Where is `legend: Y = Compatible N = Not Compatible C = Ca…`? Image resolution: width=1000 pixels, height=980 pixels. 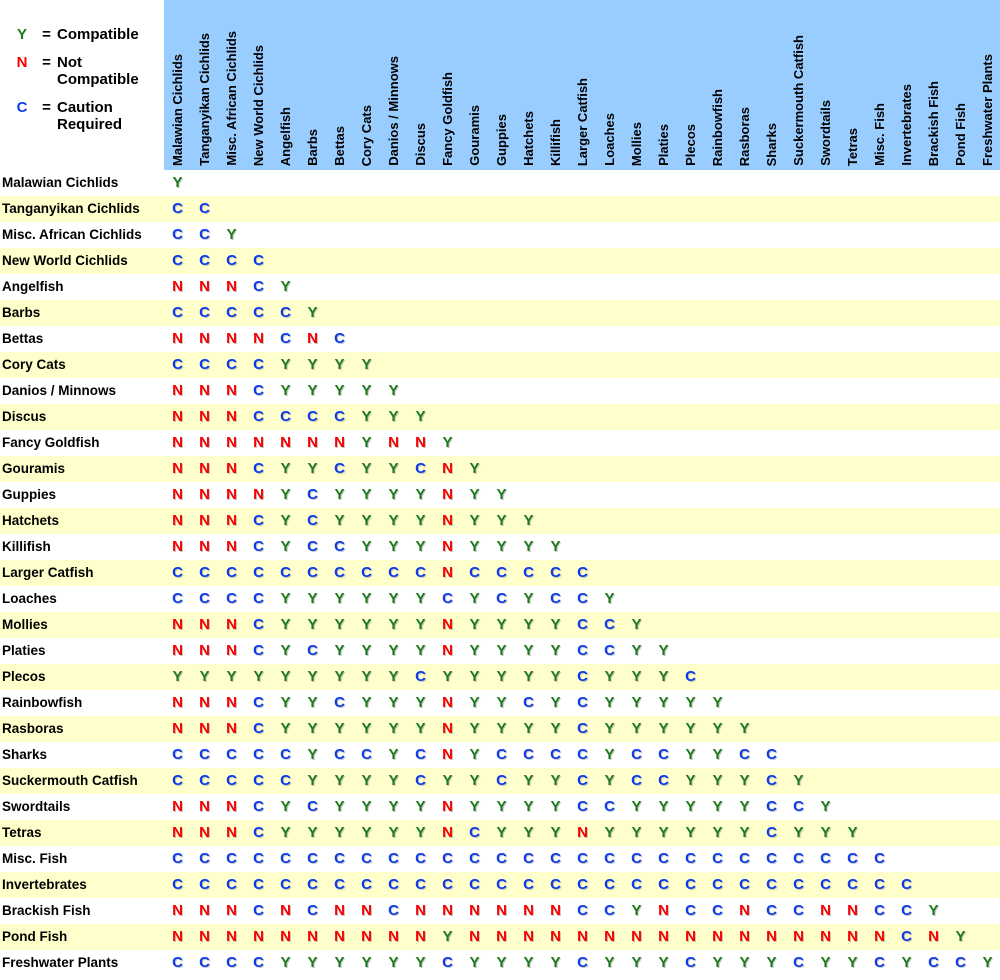 legend: Y = Compatible N = Not Compatible C = Ca… is located at coordinates (82, 85).